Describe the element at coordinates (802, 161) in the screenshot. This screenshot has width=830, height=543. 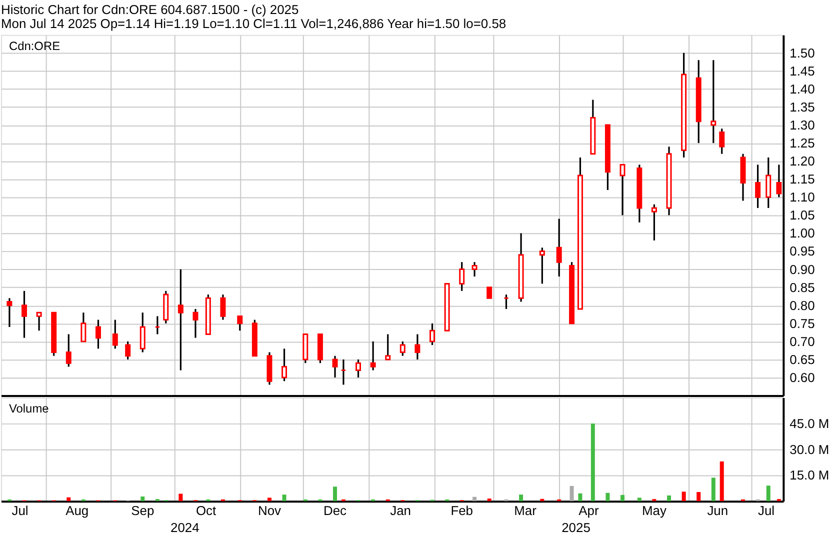
I see `y-tick-label: 1.20` at that location.